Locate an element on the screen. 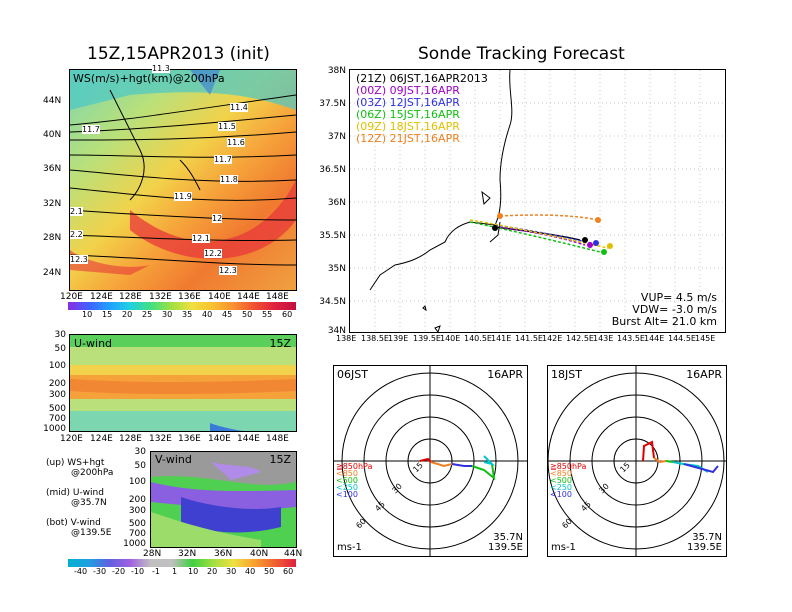 The image size is (792, 612). cb-label: 20 is located at coordinates (127, 314).